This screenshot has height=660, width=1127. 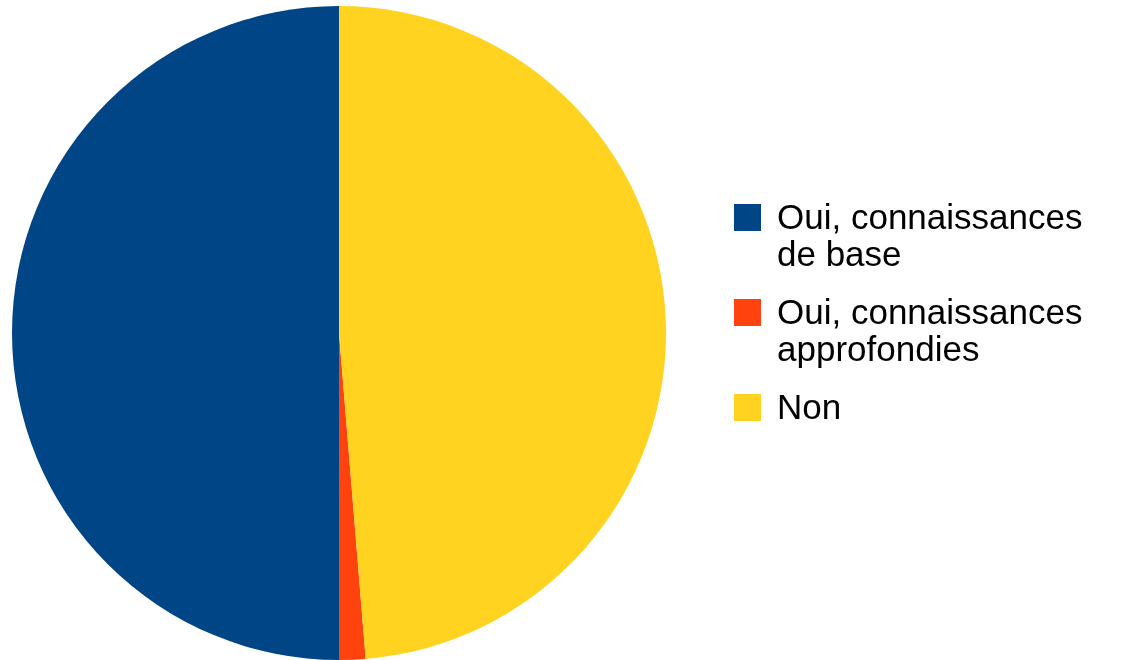 I want to click on legend-label: Oui, connaissances approfondies, so click(x=930, y=329).